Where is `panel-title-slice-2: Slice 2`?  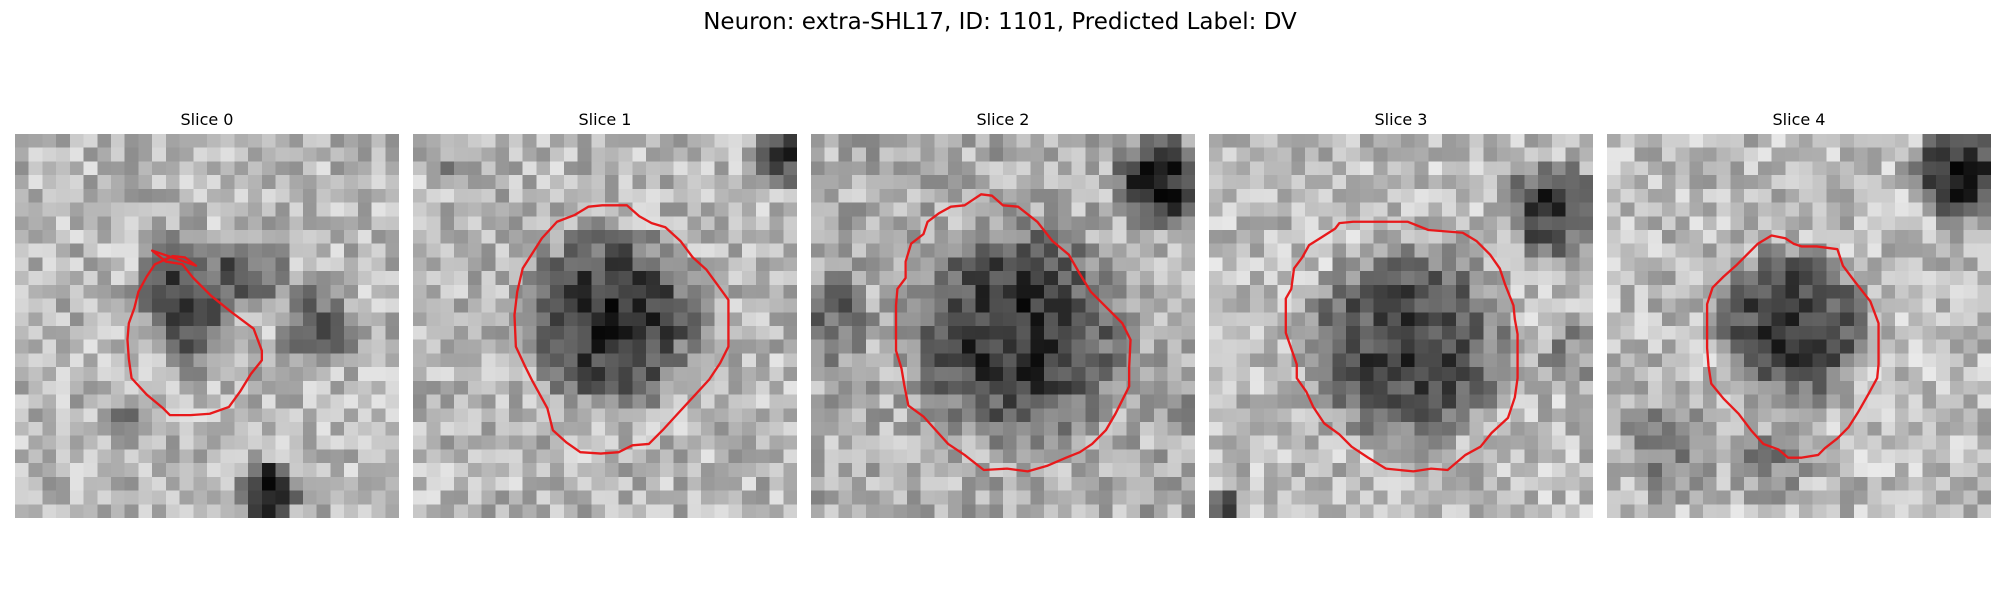 panel-title-slice-2: Slice 2 is located at coordinates (1003, 119).